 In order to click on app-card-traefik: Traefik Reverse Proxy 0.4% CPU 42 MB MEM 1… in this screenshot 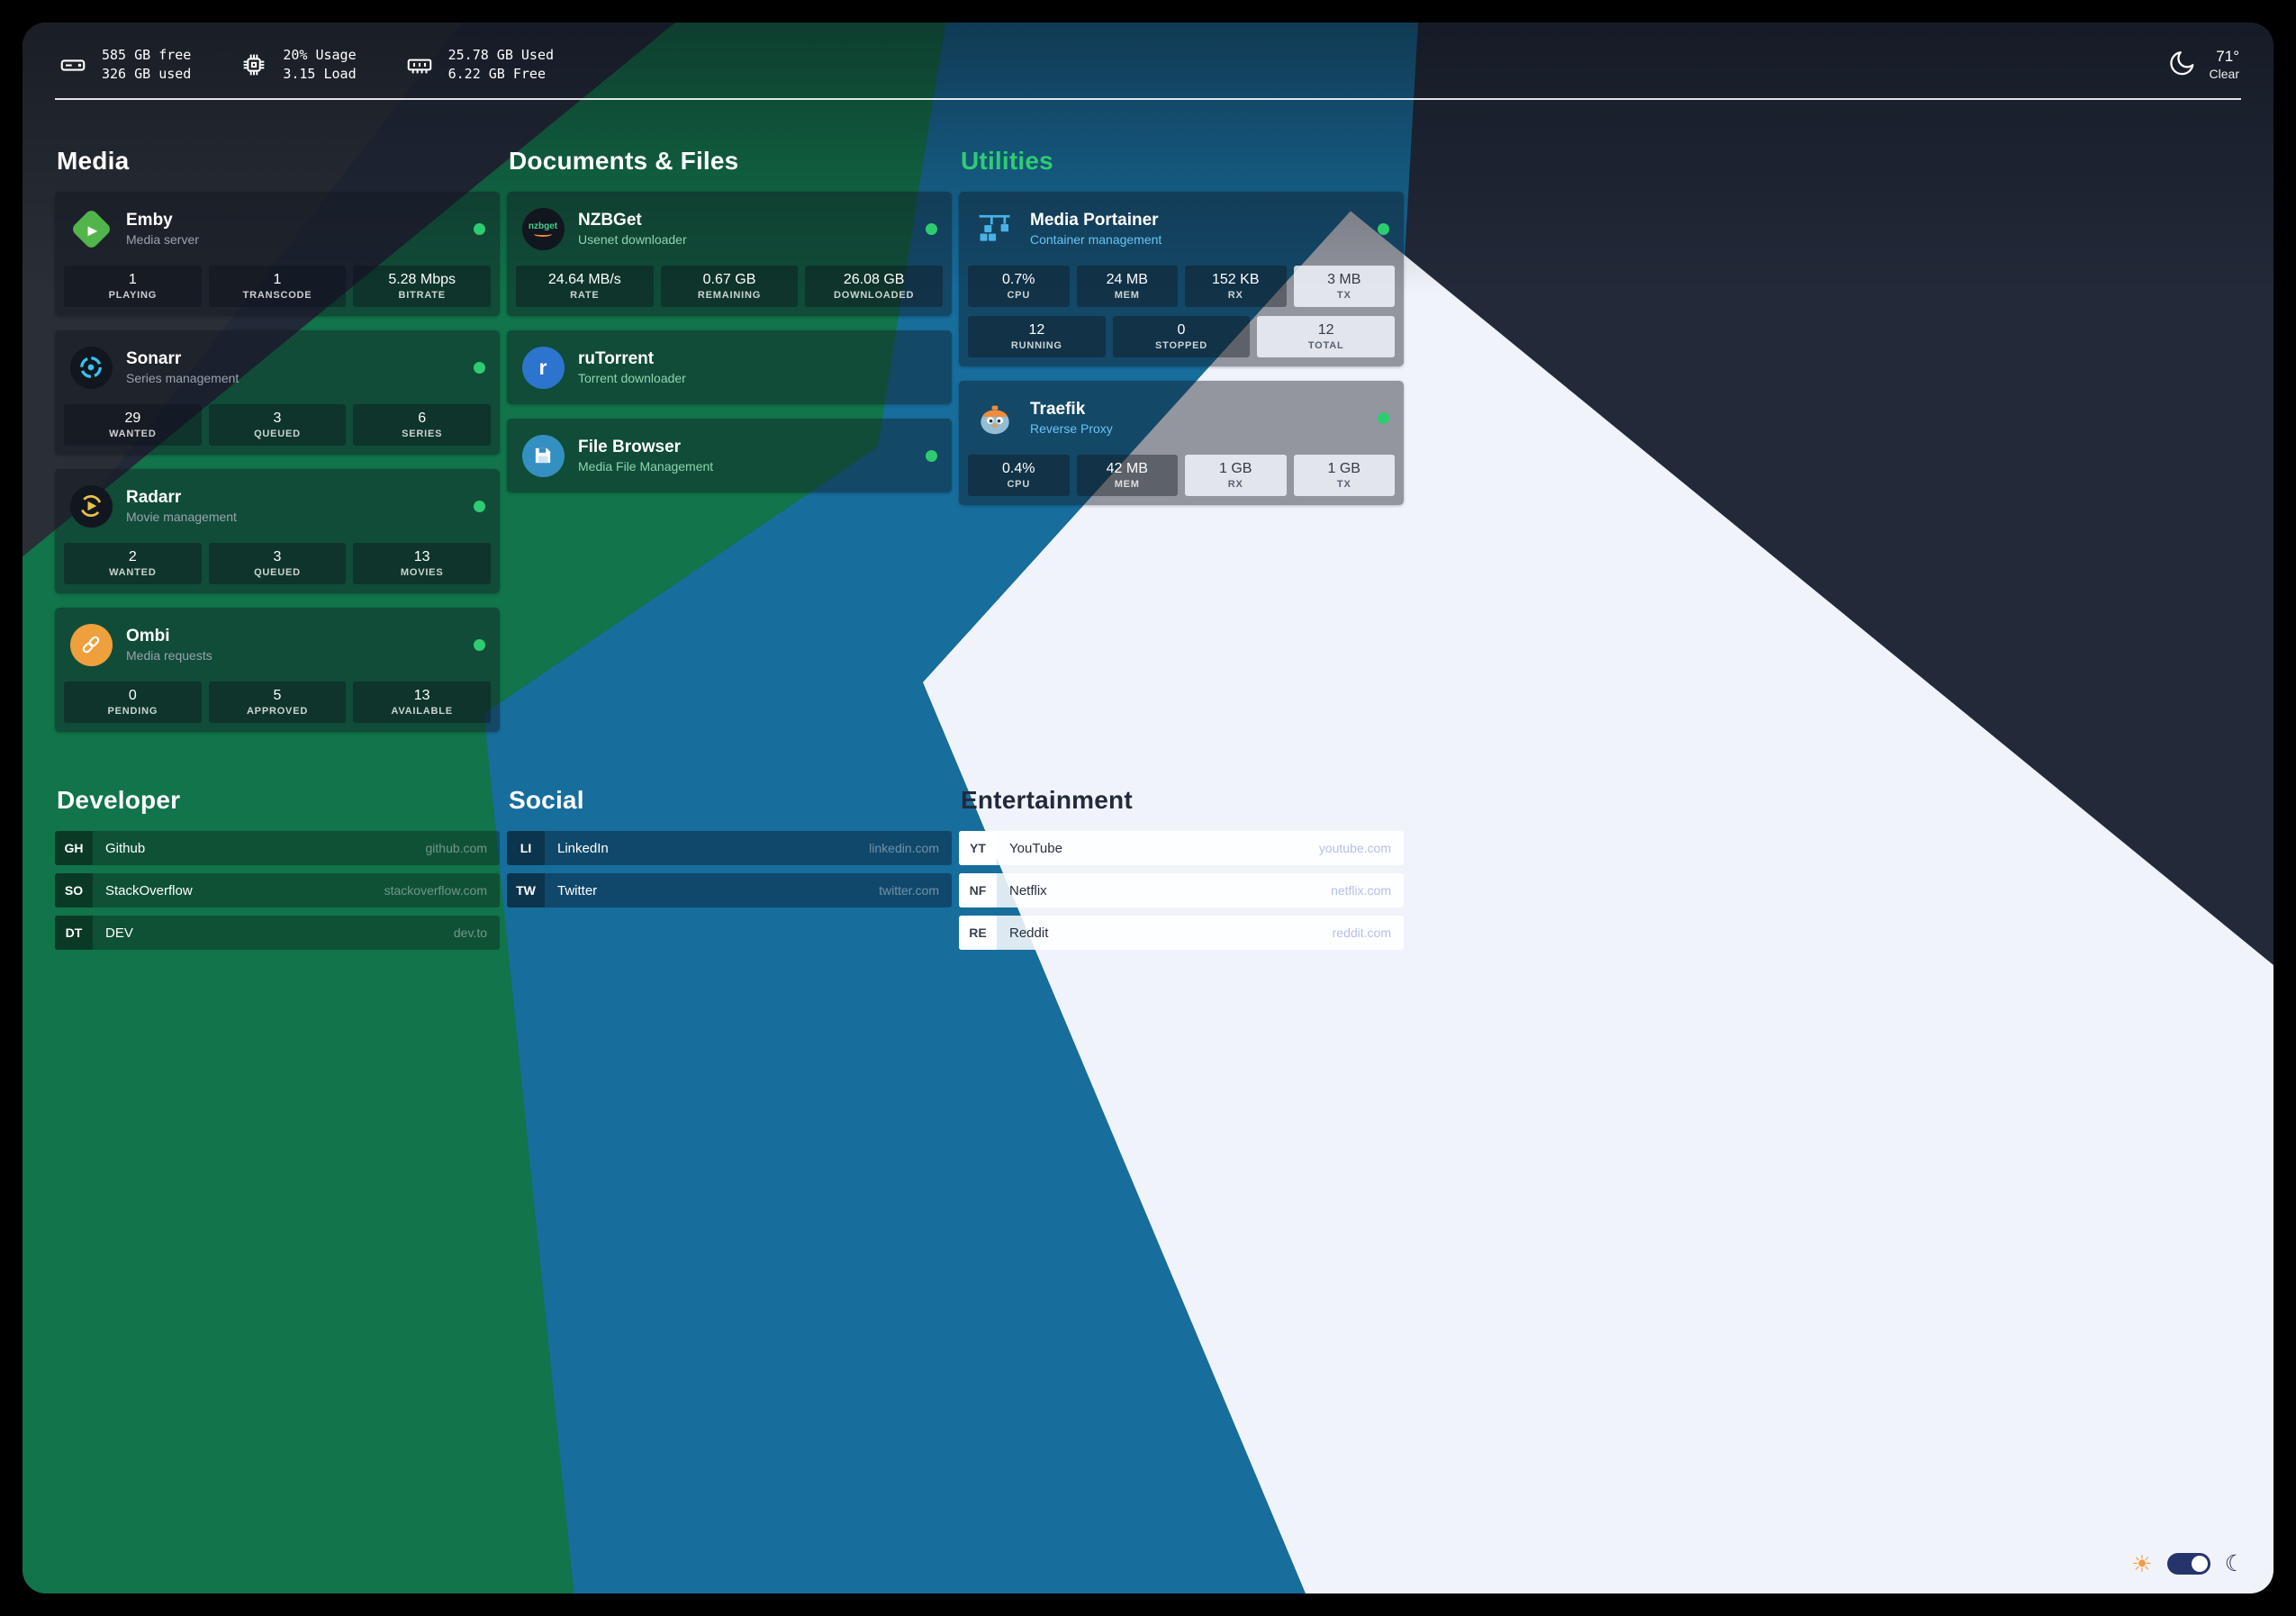, I will do `click(1181, 443)`.